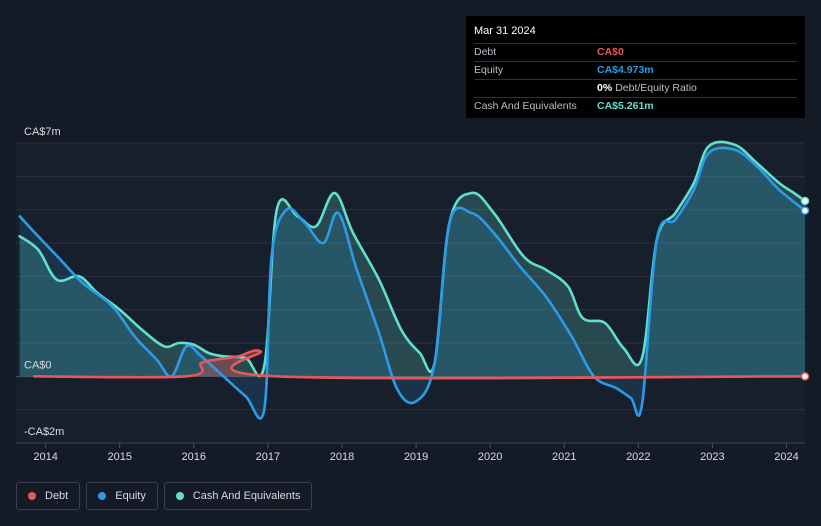  What do you see at coordinates (38, 365) in the screenshot?
I see `y-tick-label: CA$0` at bounding box center [38, 365].